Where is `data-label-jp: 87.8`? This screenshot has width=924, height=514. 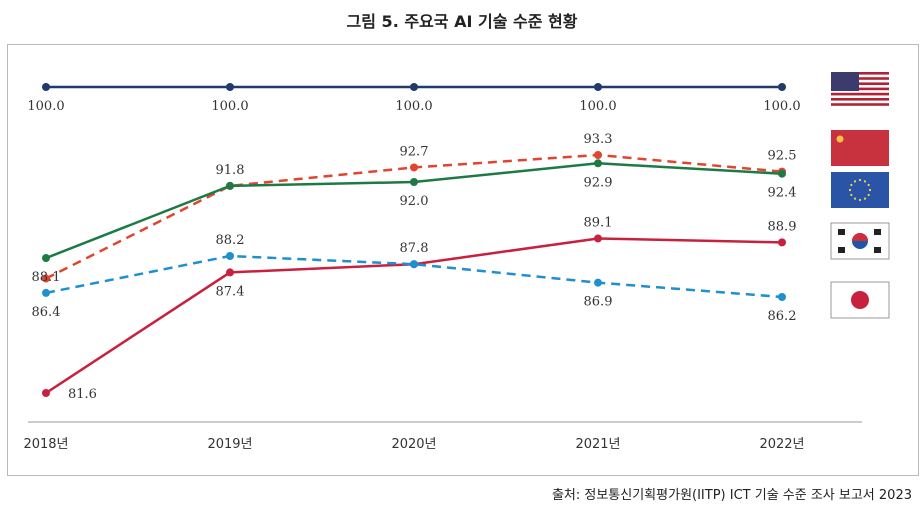 data-label-jp: 87.8 is located at coordinates (414, 248).